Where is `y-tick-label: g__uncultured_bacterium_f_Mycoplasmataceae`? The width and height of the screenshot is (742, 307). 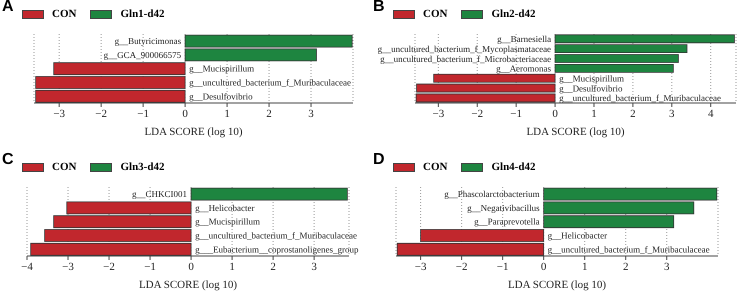 y-tick-label: g__uncultured_bacterium_f_Mycoplasmataceae is located at coordinates (465, 49).